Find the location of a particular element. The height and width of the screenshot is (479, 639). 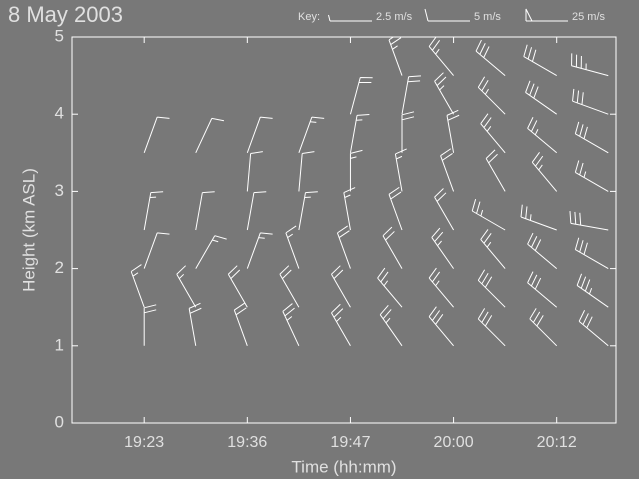

y-tick-label: 3 is located at coordinates (59, 190).